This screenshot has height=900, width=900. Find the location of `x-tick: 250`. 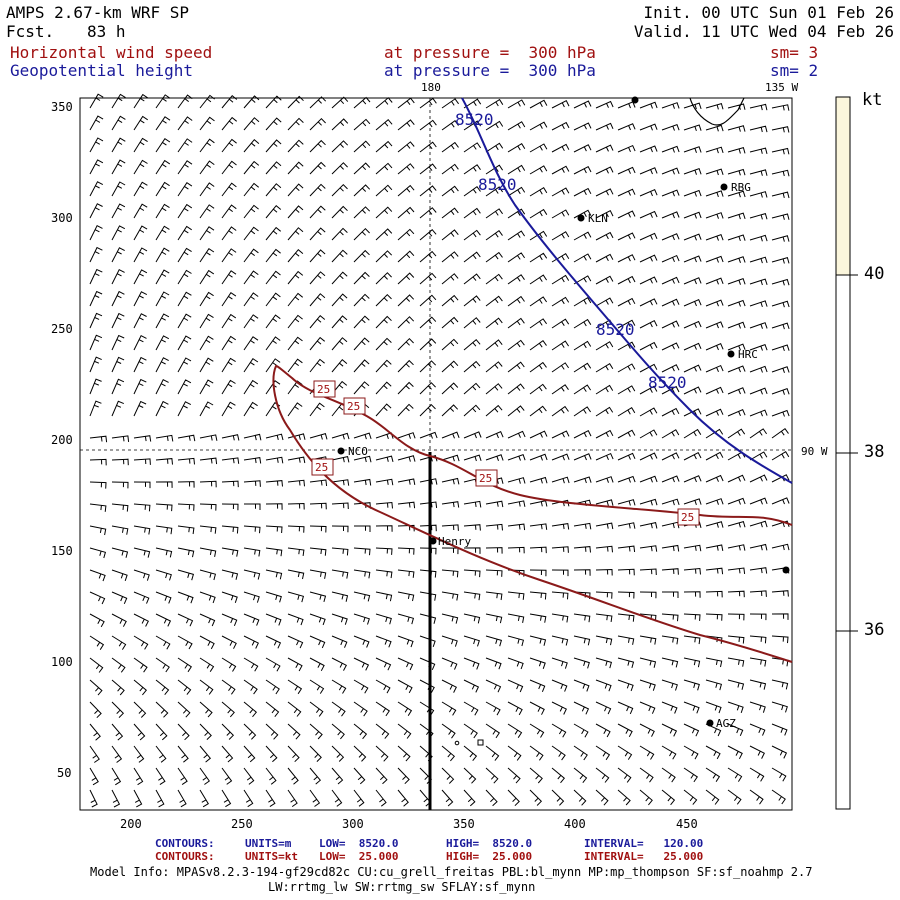

x-tick: 250 is located at coordinates (242, 824).